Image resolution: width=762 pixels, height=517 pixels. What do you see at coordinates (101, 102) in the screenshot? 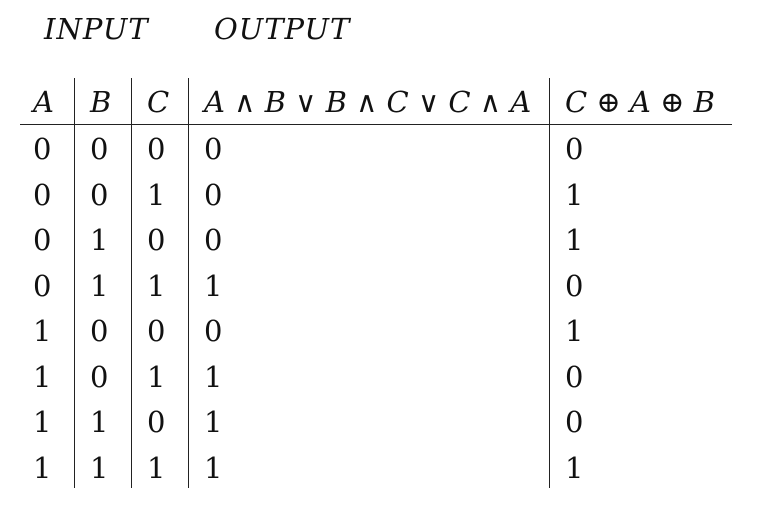
I see `column-header-b: B` at bounding box center [101, 102].